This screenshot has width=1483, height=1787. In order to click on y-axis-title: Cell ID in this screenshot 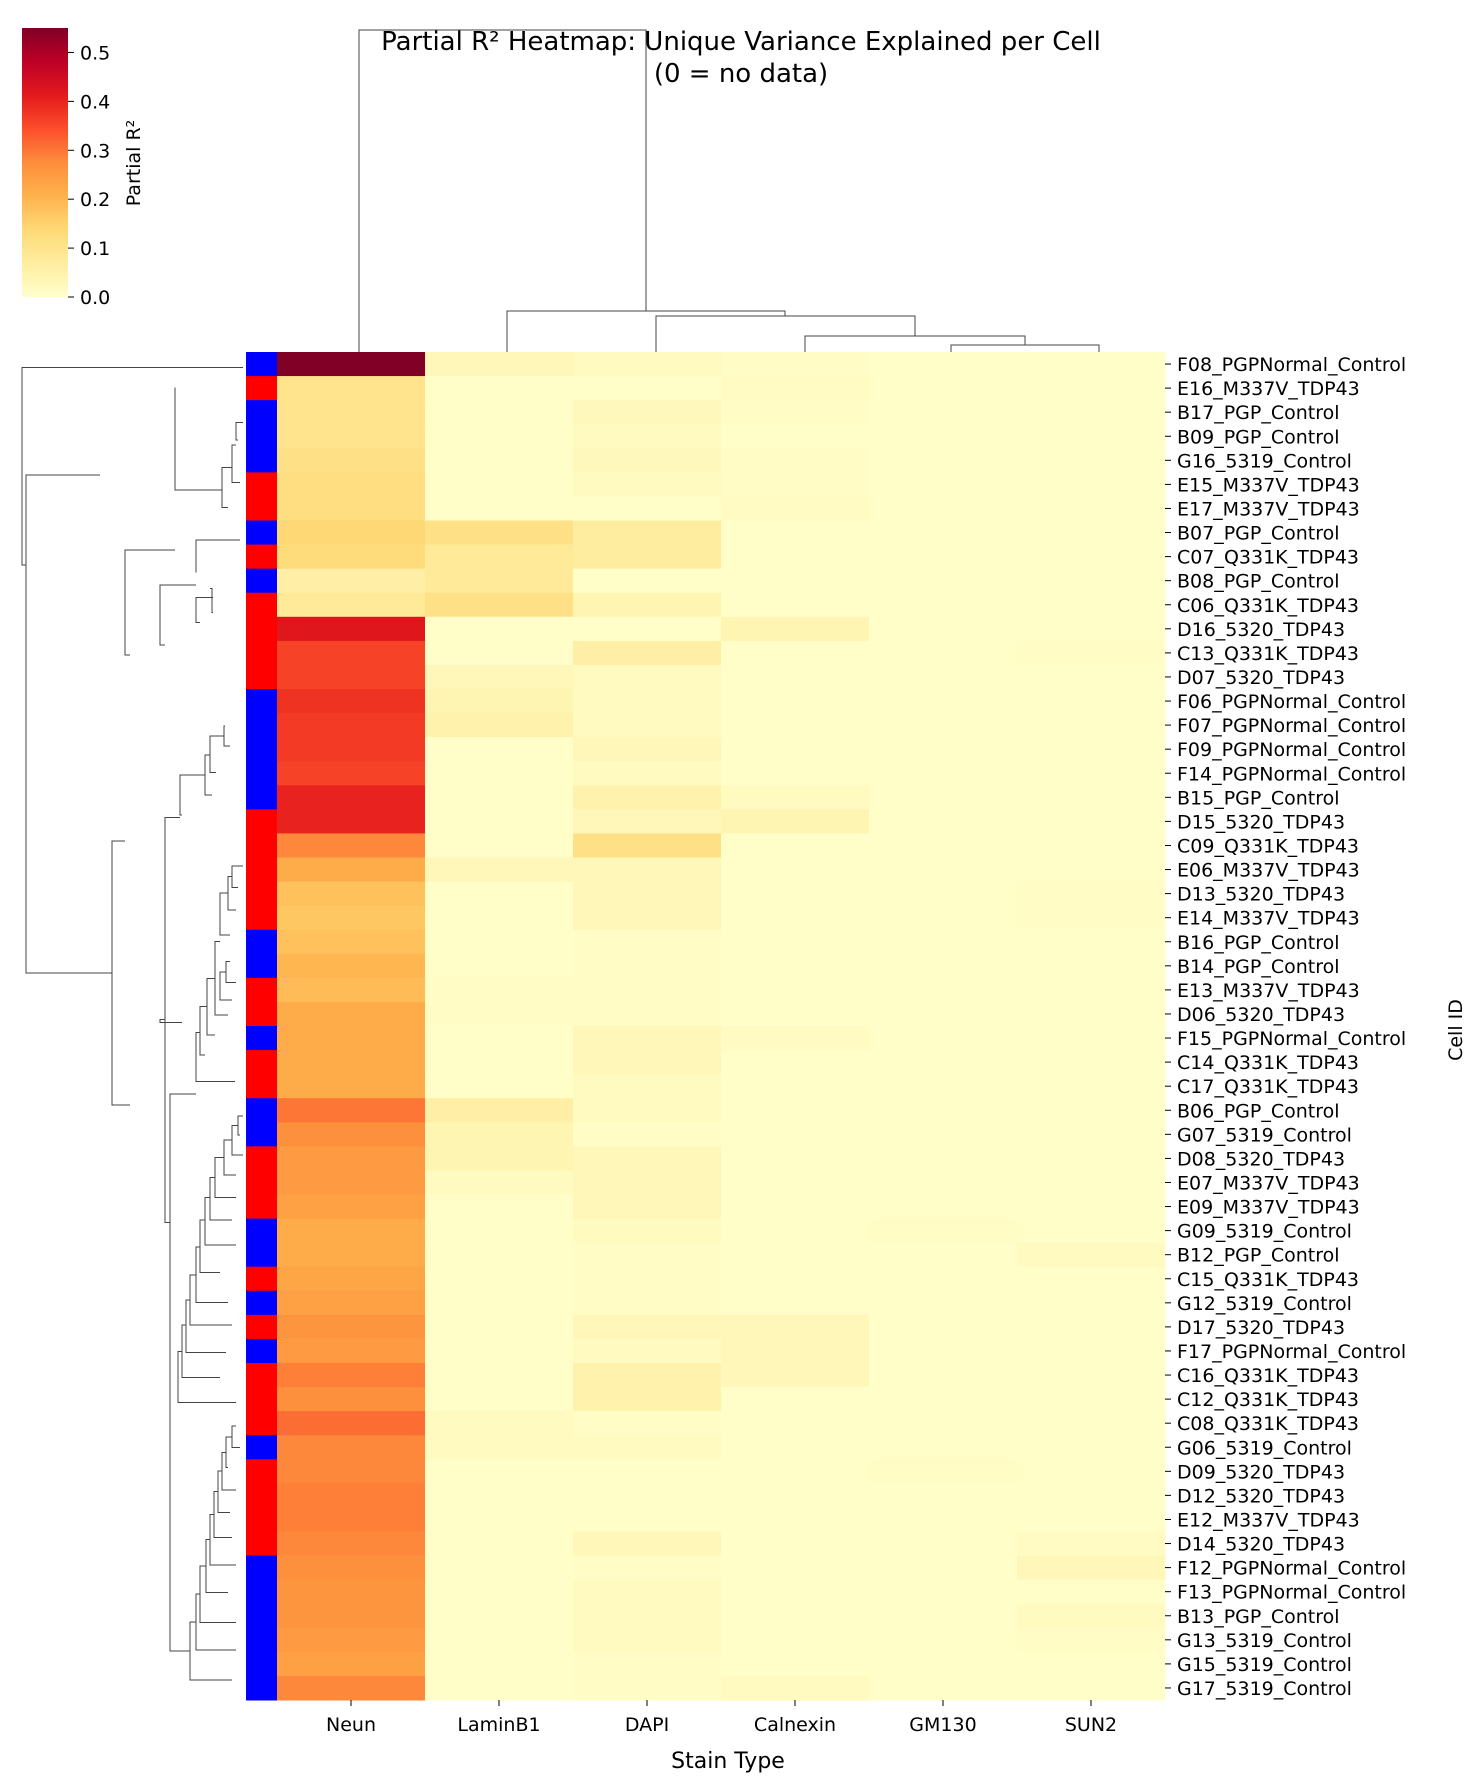, I will do `click(1456, 1030)`.